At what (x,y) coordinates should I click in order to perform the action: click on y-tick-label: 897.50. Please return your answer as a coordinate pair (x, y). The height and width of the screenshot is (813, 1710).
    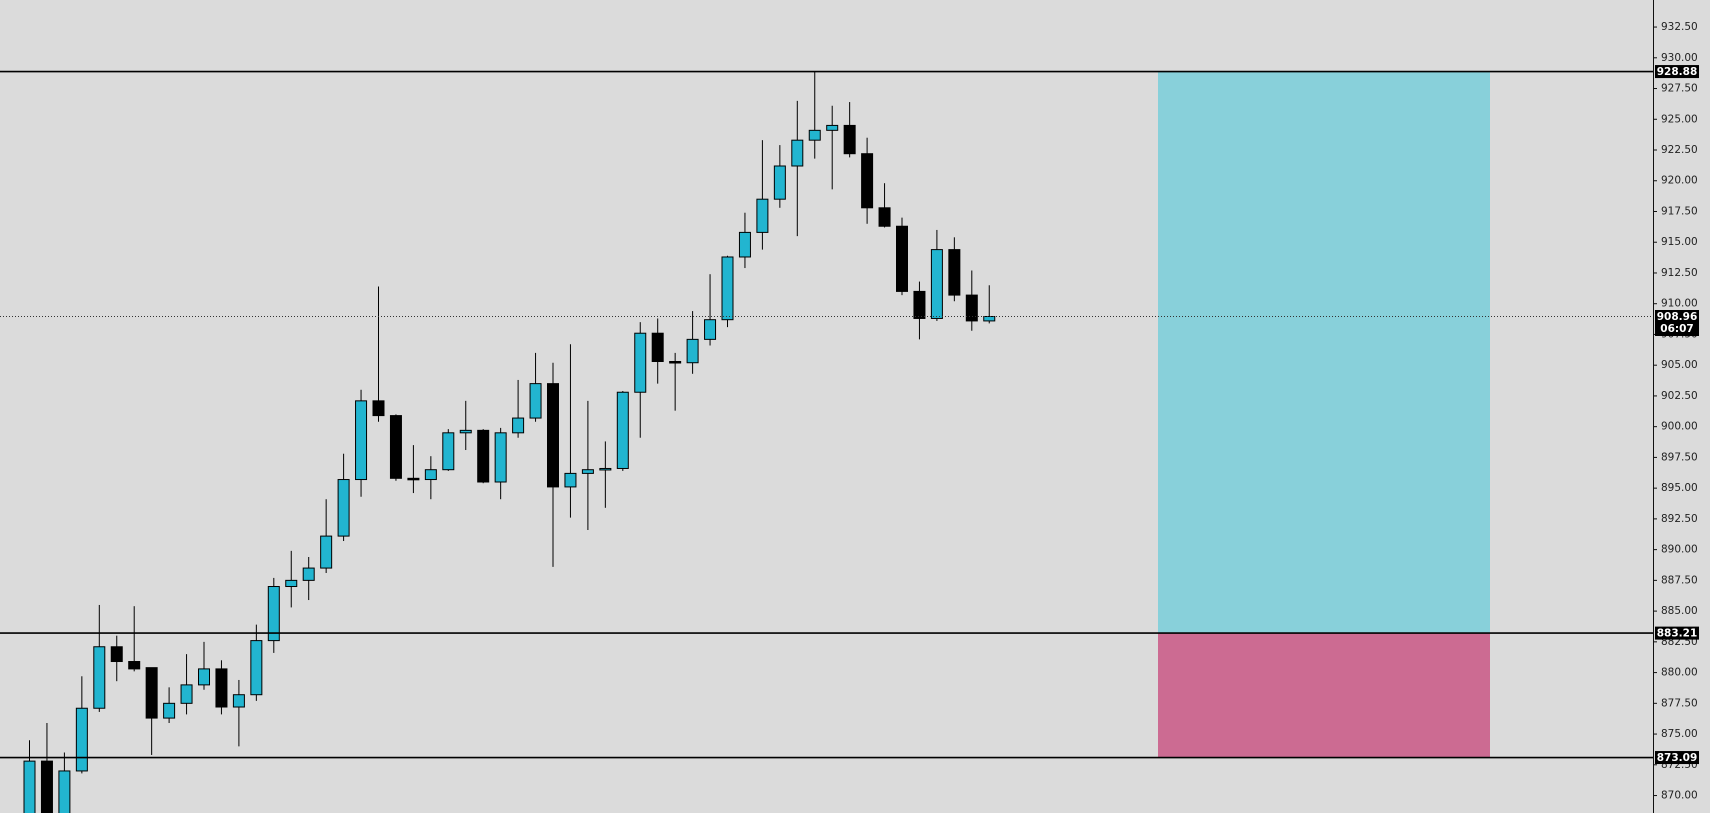
    Looking at the image, I should click on (1679, 457).